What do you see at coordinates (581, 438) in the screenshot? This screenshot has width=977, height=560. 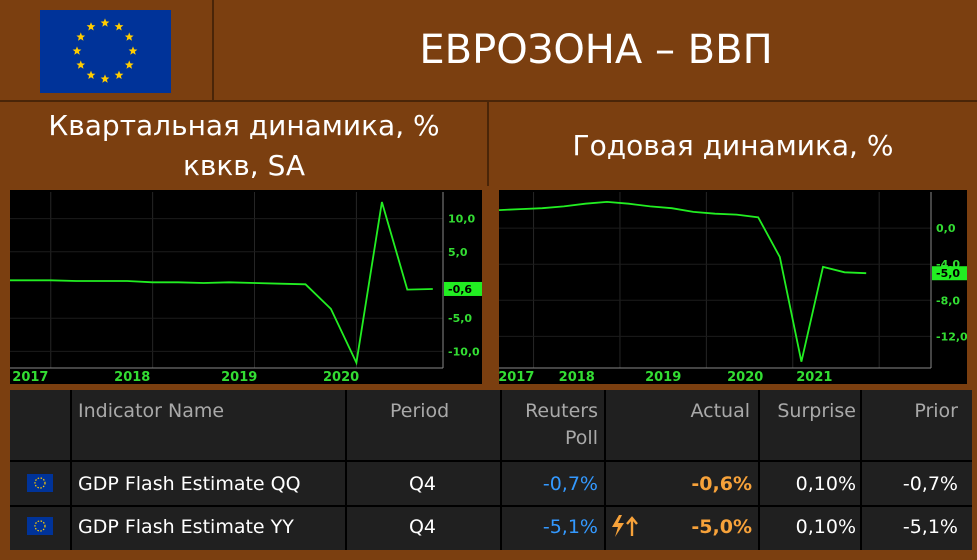 I see `header-poll: Poll` at bounding box center [581, 438].